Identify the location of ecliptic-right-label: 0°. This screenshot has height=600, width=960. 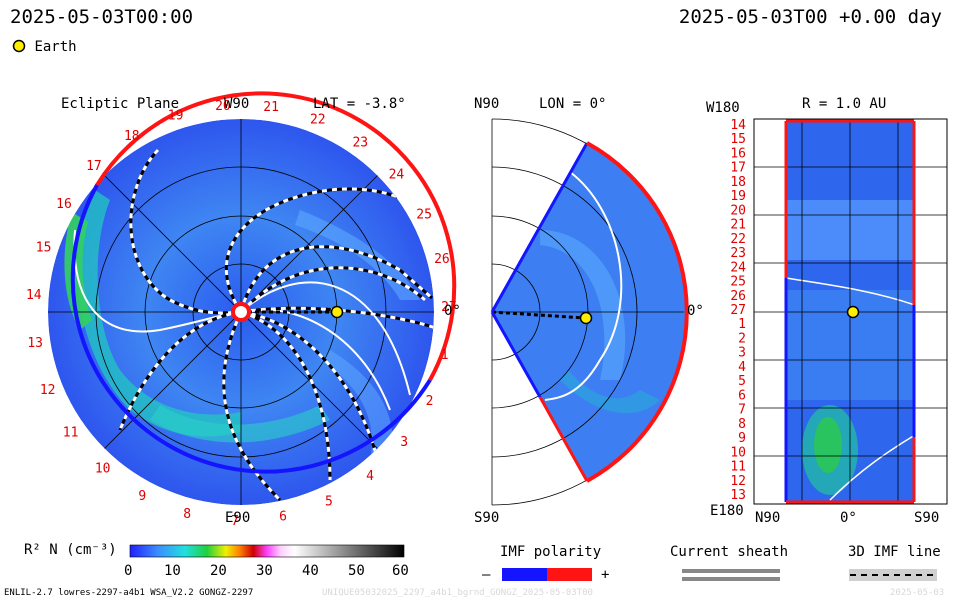
(452, 311).